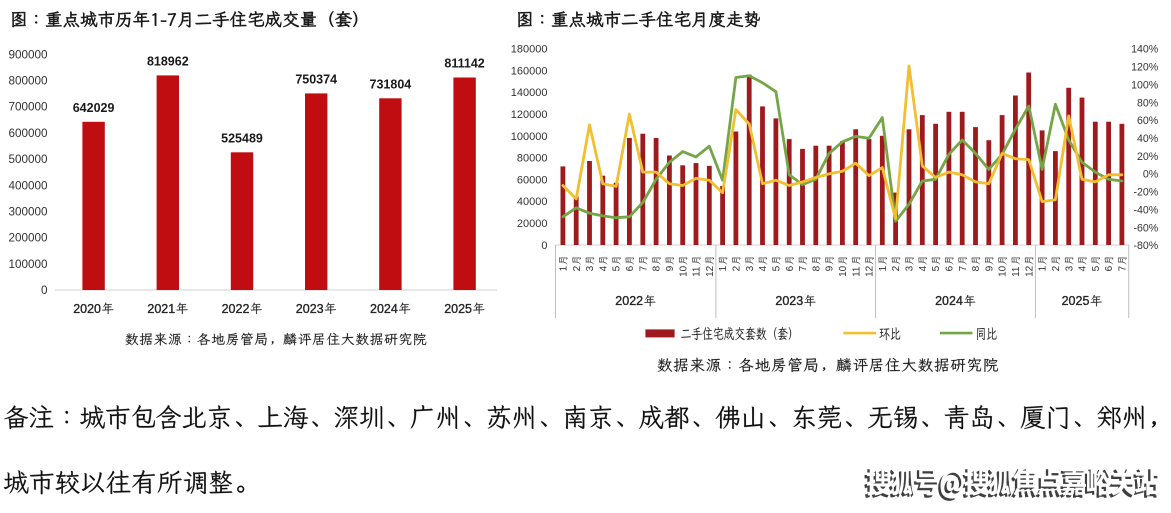 The width and height of the screenshot is (1171, 513). What do you see at coordinates (532, 159) in the screenshot?
I see `svg-text: 80000` at bounding box center [532, 159].